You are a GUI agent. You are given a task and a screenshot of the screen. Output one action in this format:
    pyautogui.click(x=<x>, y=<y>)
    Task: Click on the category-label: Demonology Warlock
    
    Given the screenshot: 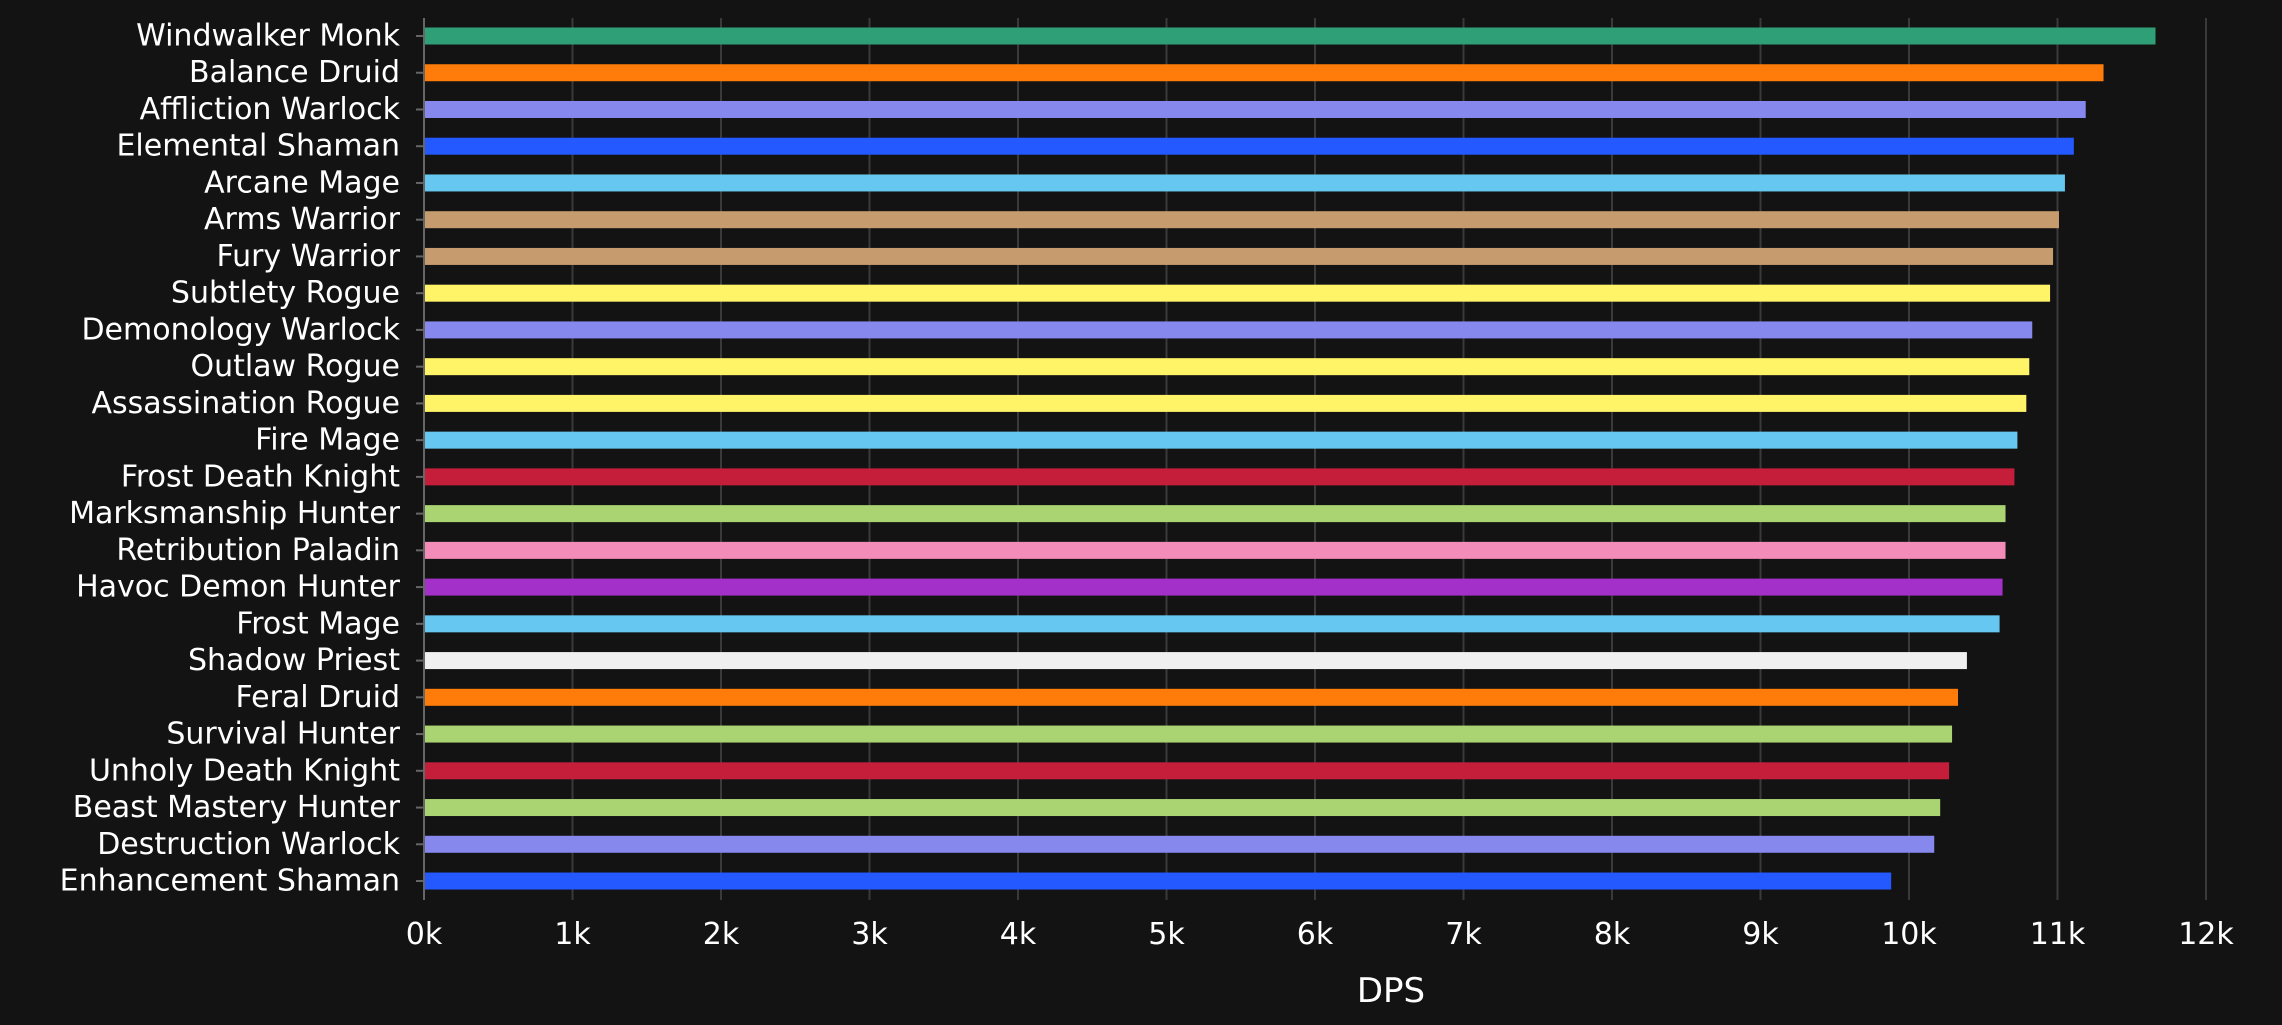 What is the action you would take?
    pyautogui.click(x=240, y=329)
    